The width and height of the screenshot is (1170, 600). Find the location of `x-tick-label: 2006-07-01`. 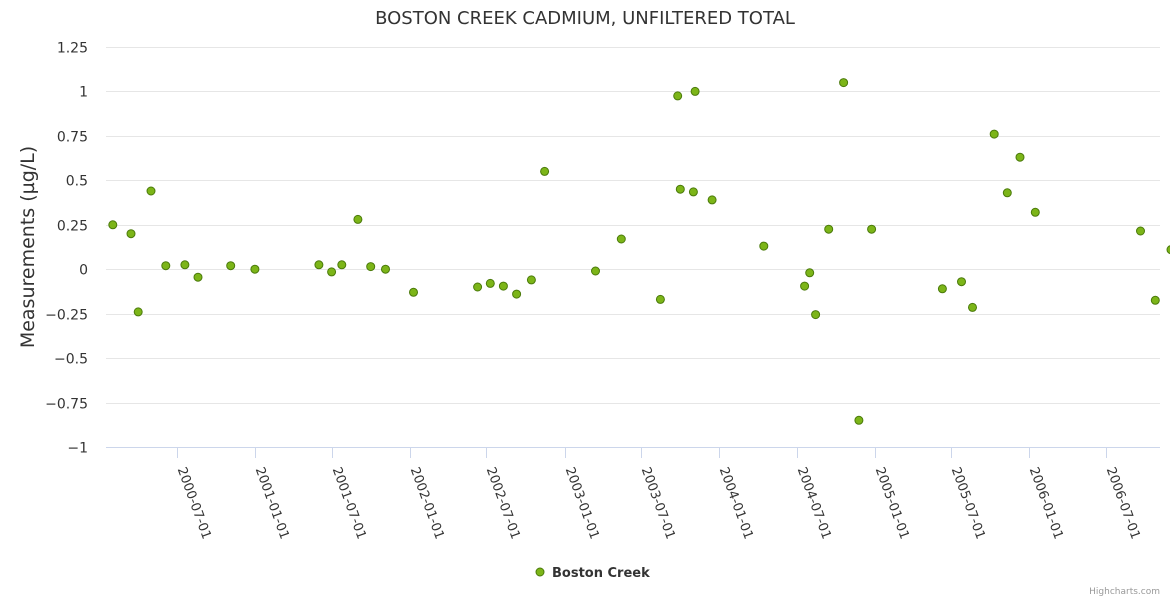

x-tick-label: 2006-07-01 is located at coordinates (1123, 503).